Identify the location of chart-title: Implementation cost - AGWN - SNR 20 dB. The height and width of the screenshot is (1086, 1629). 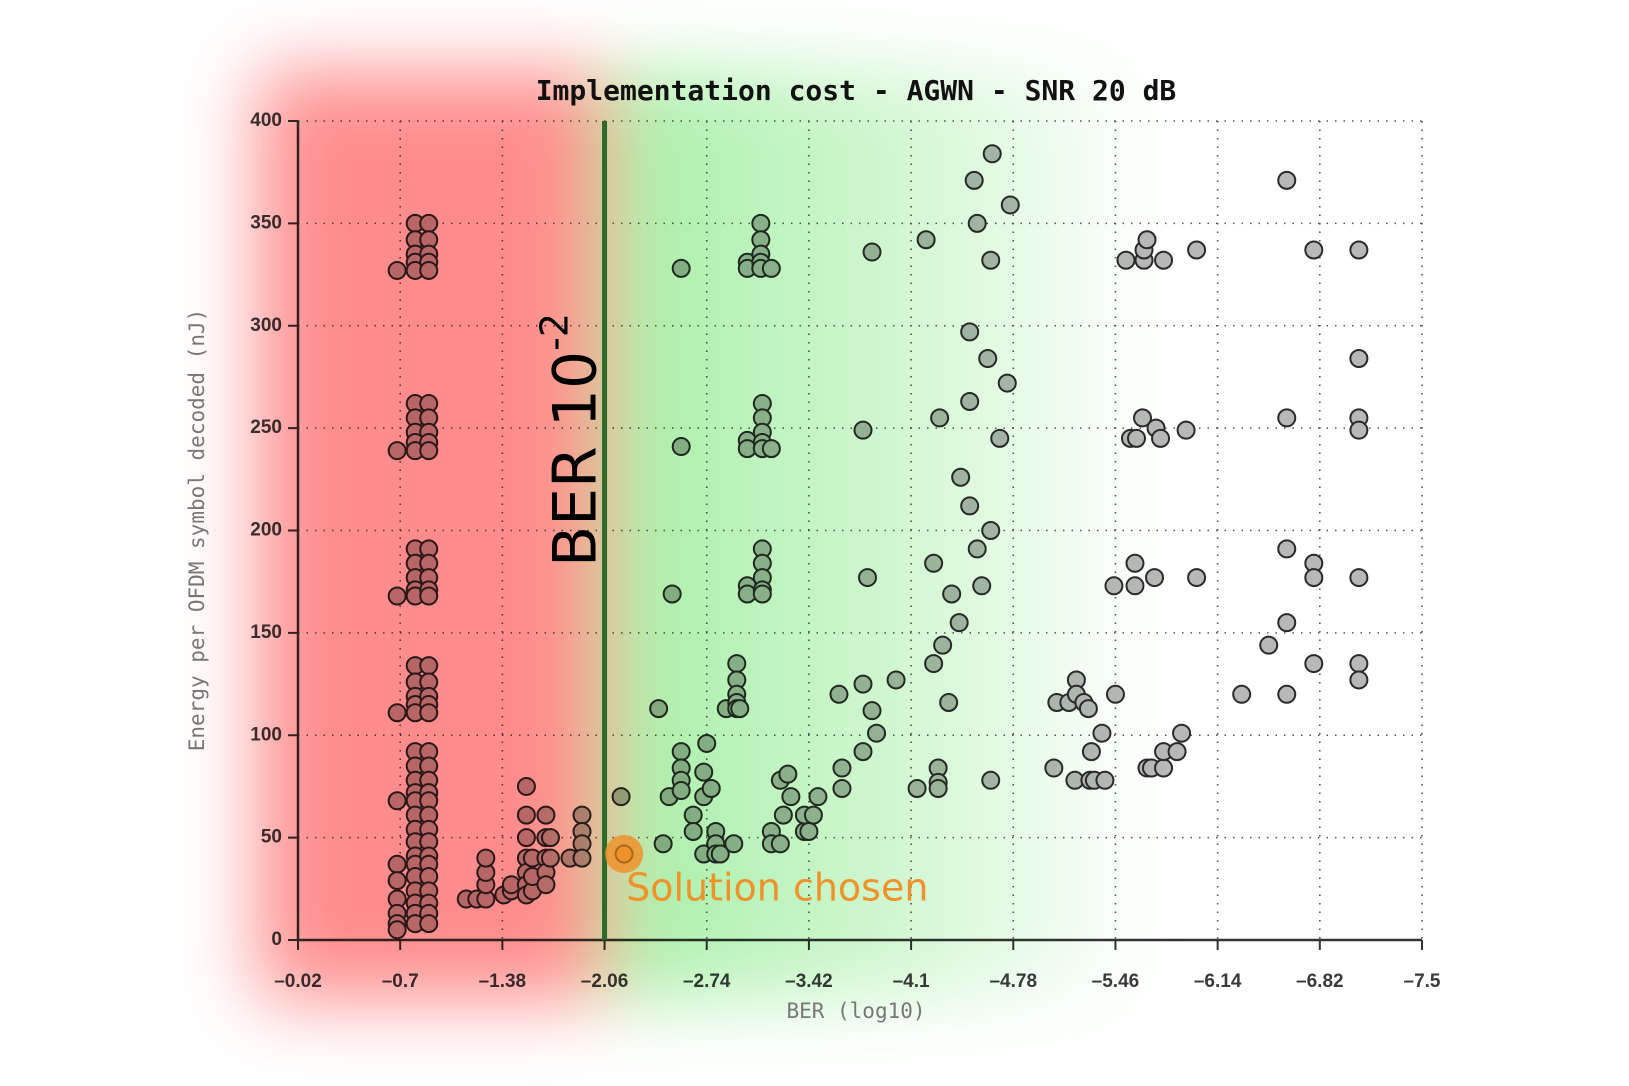
(856, 90).